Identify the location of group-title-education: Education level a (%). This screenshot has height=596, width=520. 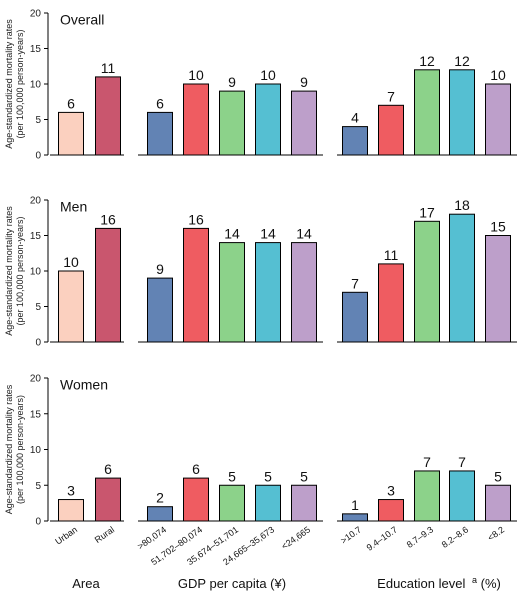
(439, 581).